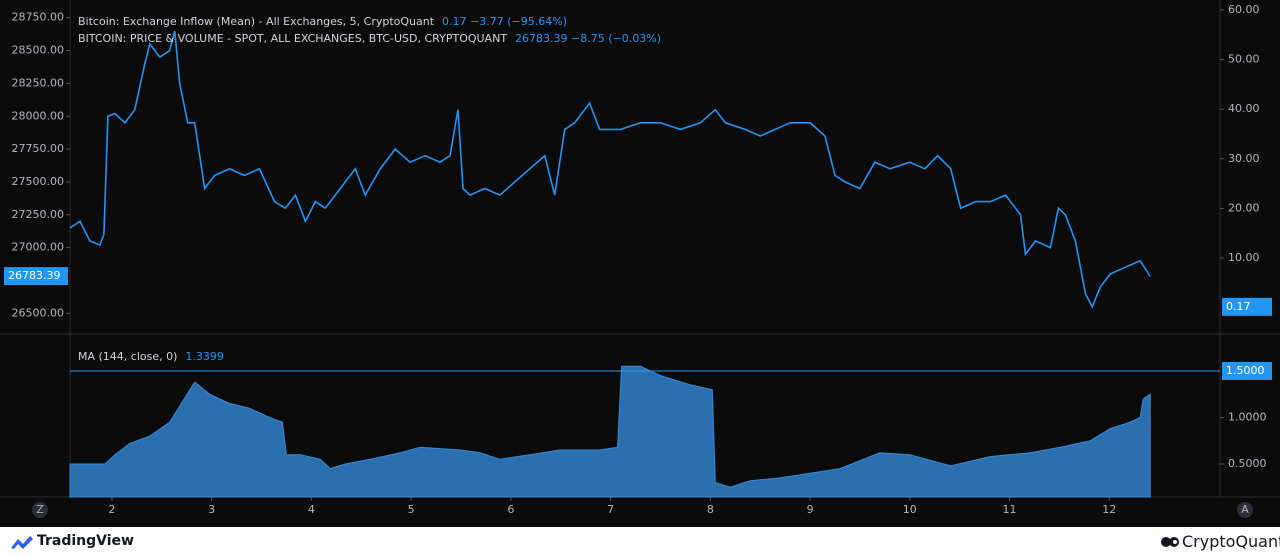 This screenshot has width=1280, height=557. Describe the element at coordinates (610, 509) in the screenshot. I see `x-tick-label: 7` at that location.